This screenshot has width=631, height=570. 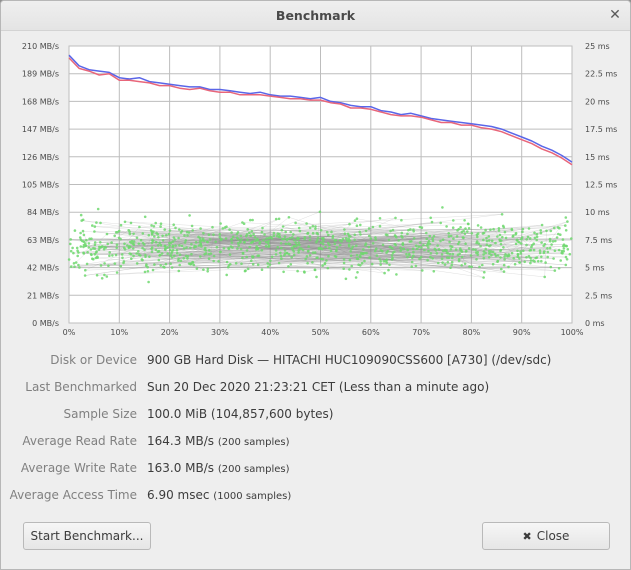 I want to click on y-right-tick-label: 5 ms, so click(x=595, y=268).